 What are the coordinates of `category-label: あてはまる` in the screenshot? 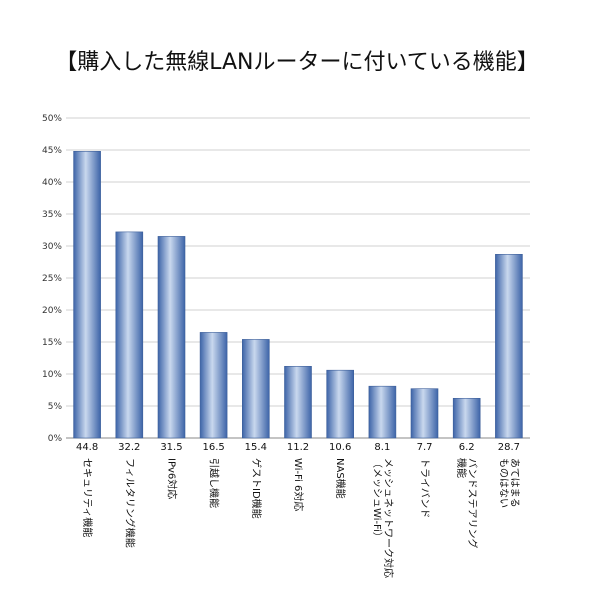 It's located at (514, 483).